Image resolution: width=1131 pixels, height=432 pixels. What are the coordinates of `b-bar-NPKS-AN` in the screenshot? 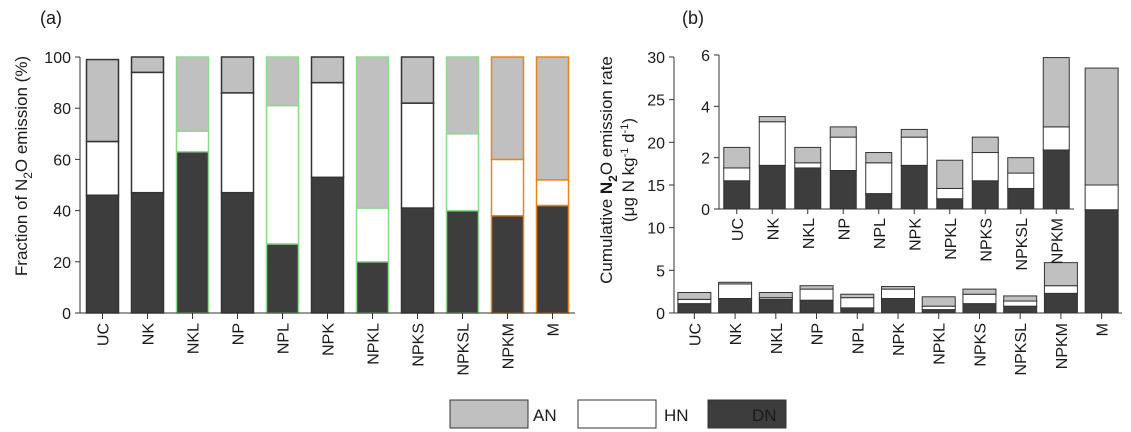 It's located at (979, 291).